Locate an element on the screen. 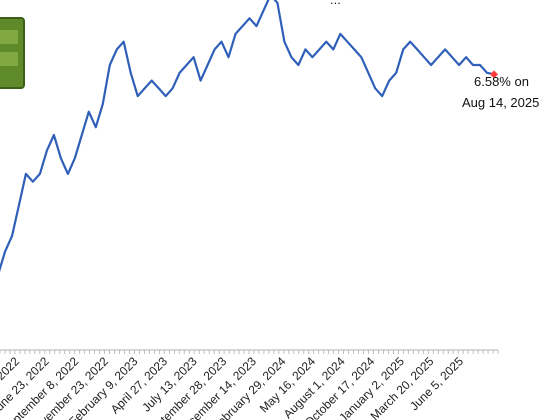  x-axis-ticks is located at coordinates (249, 352).